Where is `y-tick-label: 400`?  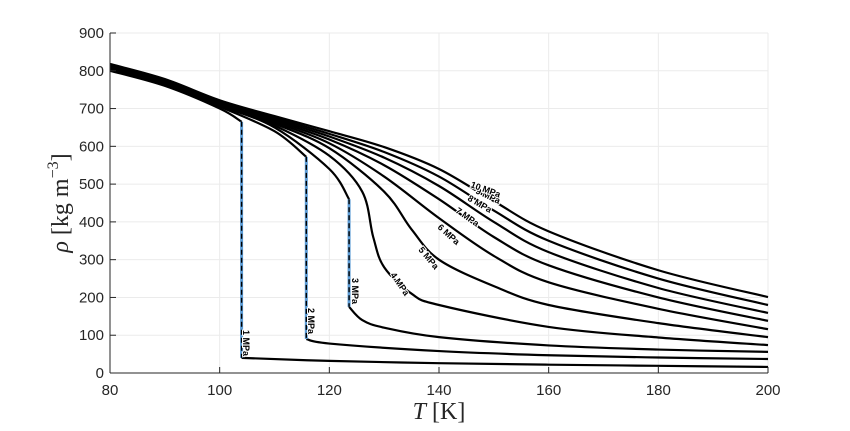 y-tick-label: 400 is located at coordinates (91, 222).